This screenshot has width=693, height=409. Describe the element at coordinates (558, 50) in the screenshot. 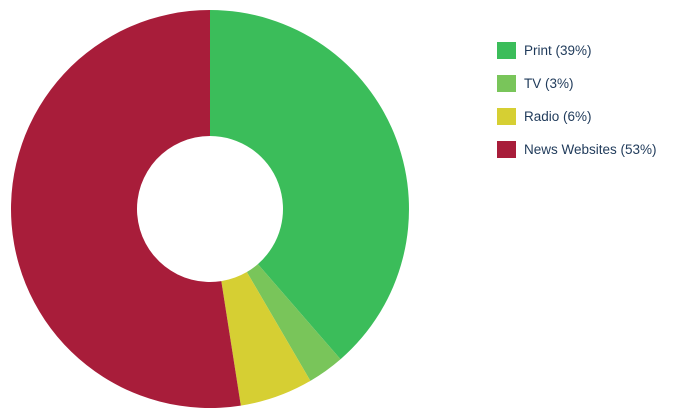

I see `legend-label-print: Print (39%)` at that location.